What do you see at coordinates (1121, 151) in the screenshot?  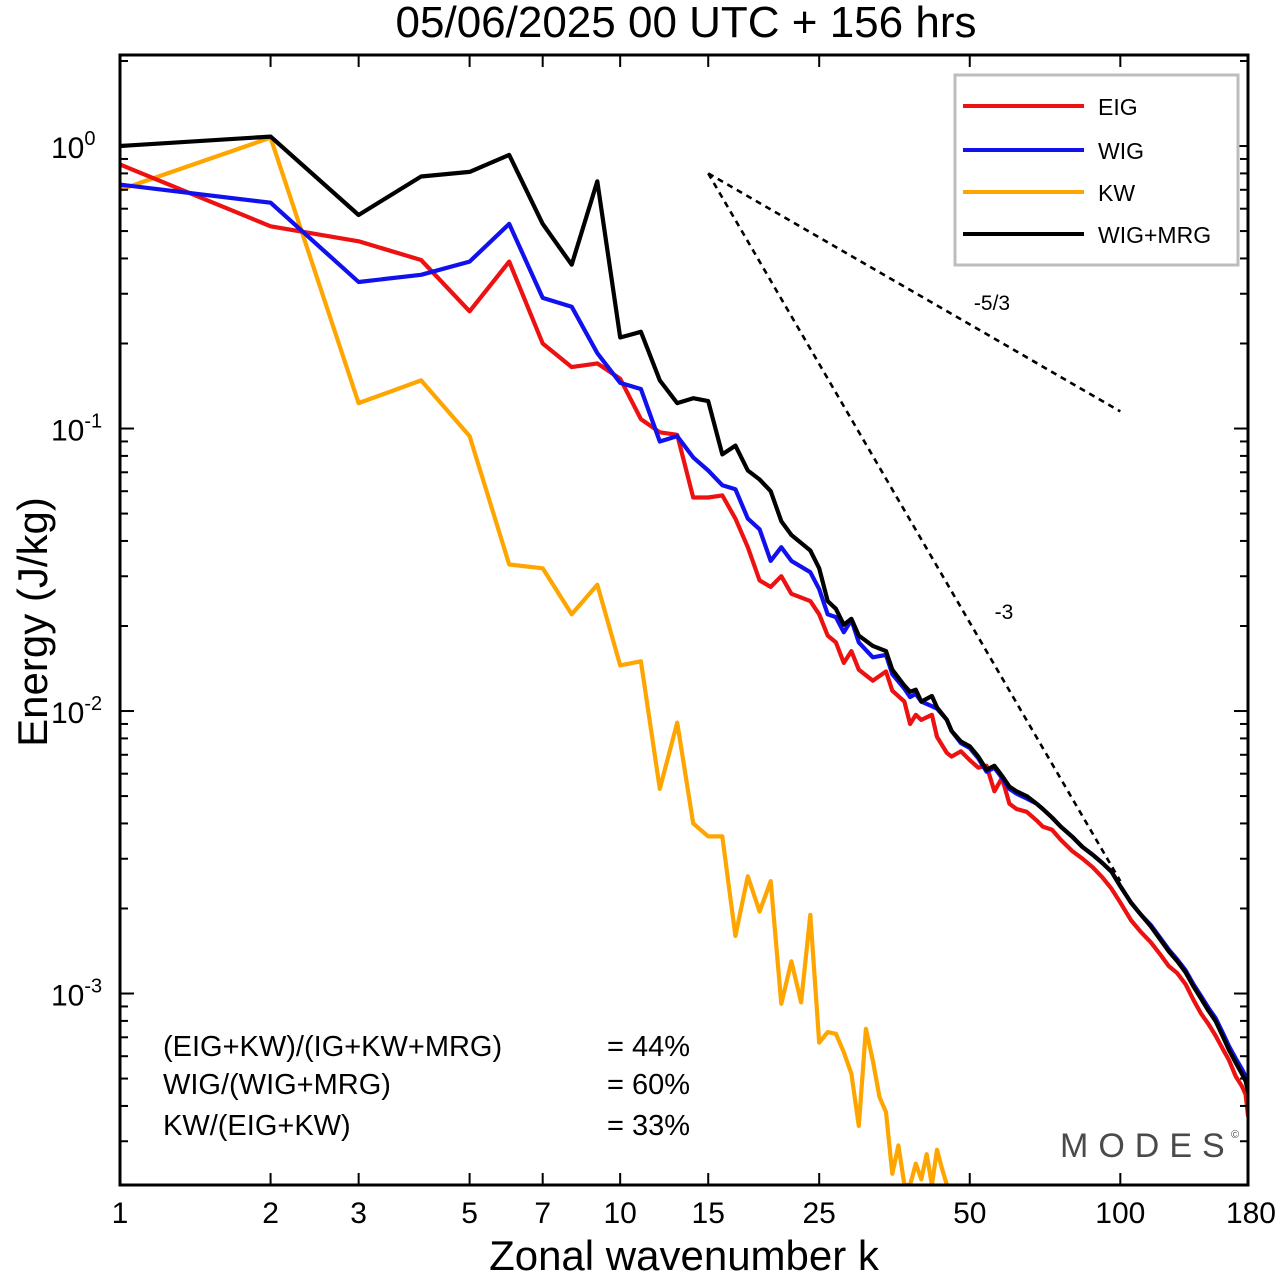 I see `legend-label-wig: WIG` at bounding box center [1121, 151].